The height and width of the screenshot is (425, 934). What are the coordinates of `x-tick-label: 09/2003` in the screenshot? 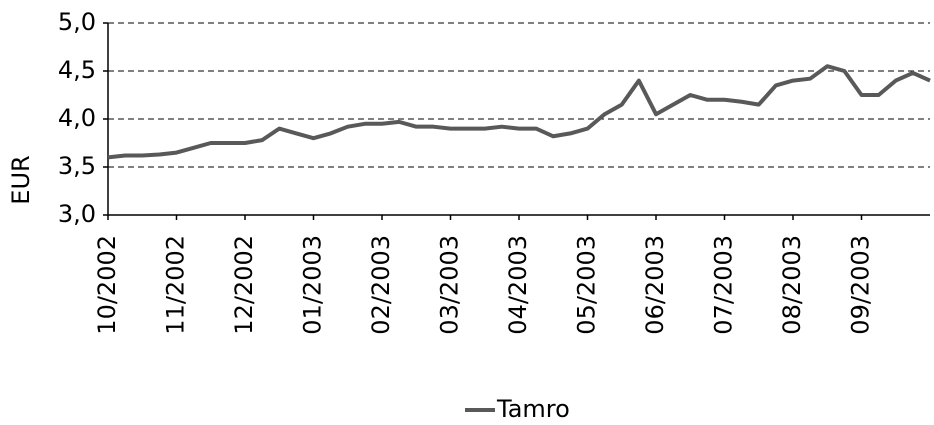 It's located at (861, 285).